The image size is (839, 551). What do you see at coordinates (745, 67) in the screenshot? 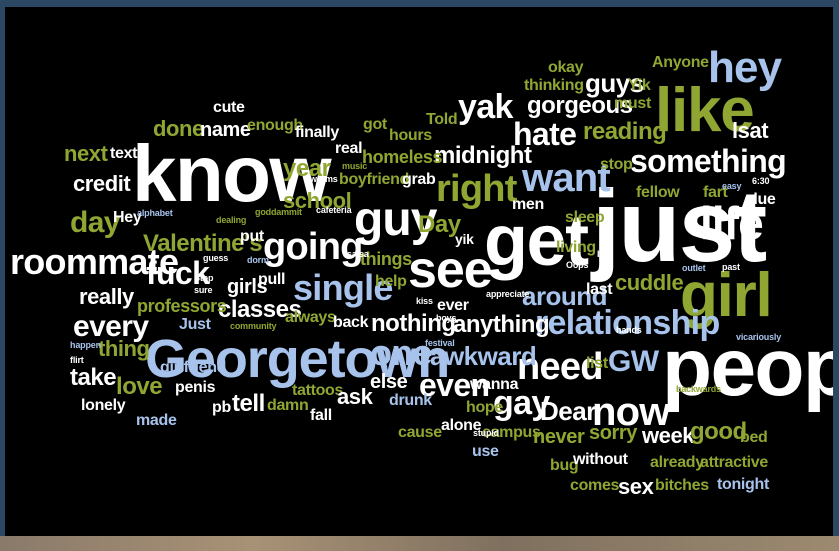
I see `cloud-word: hey` at bounding box center [745, 67].